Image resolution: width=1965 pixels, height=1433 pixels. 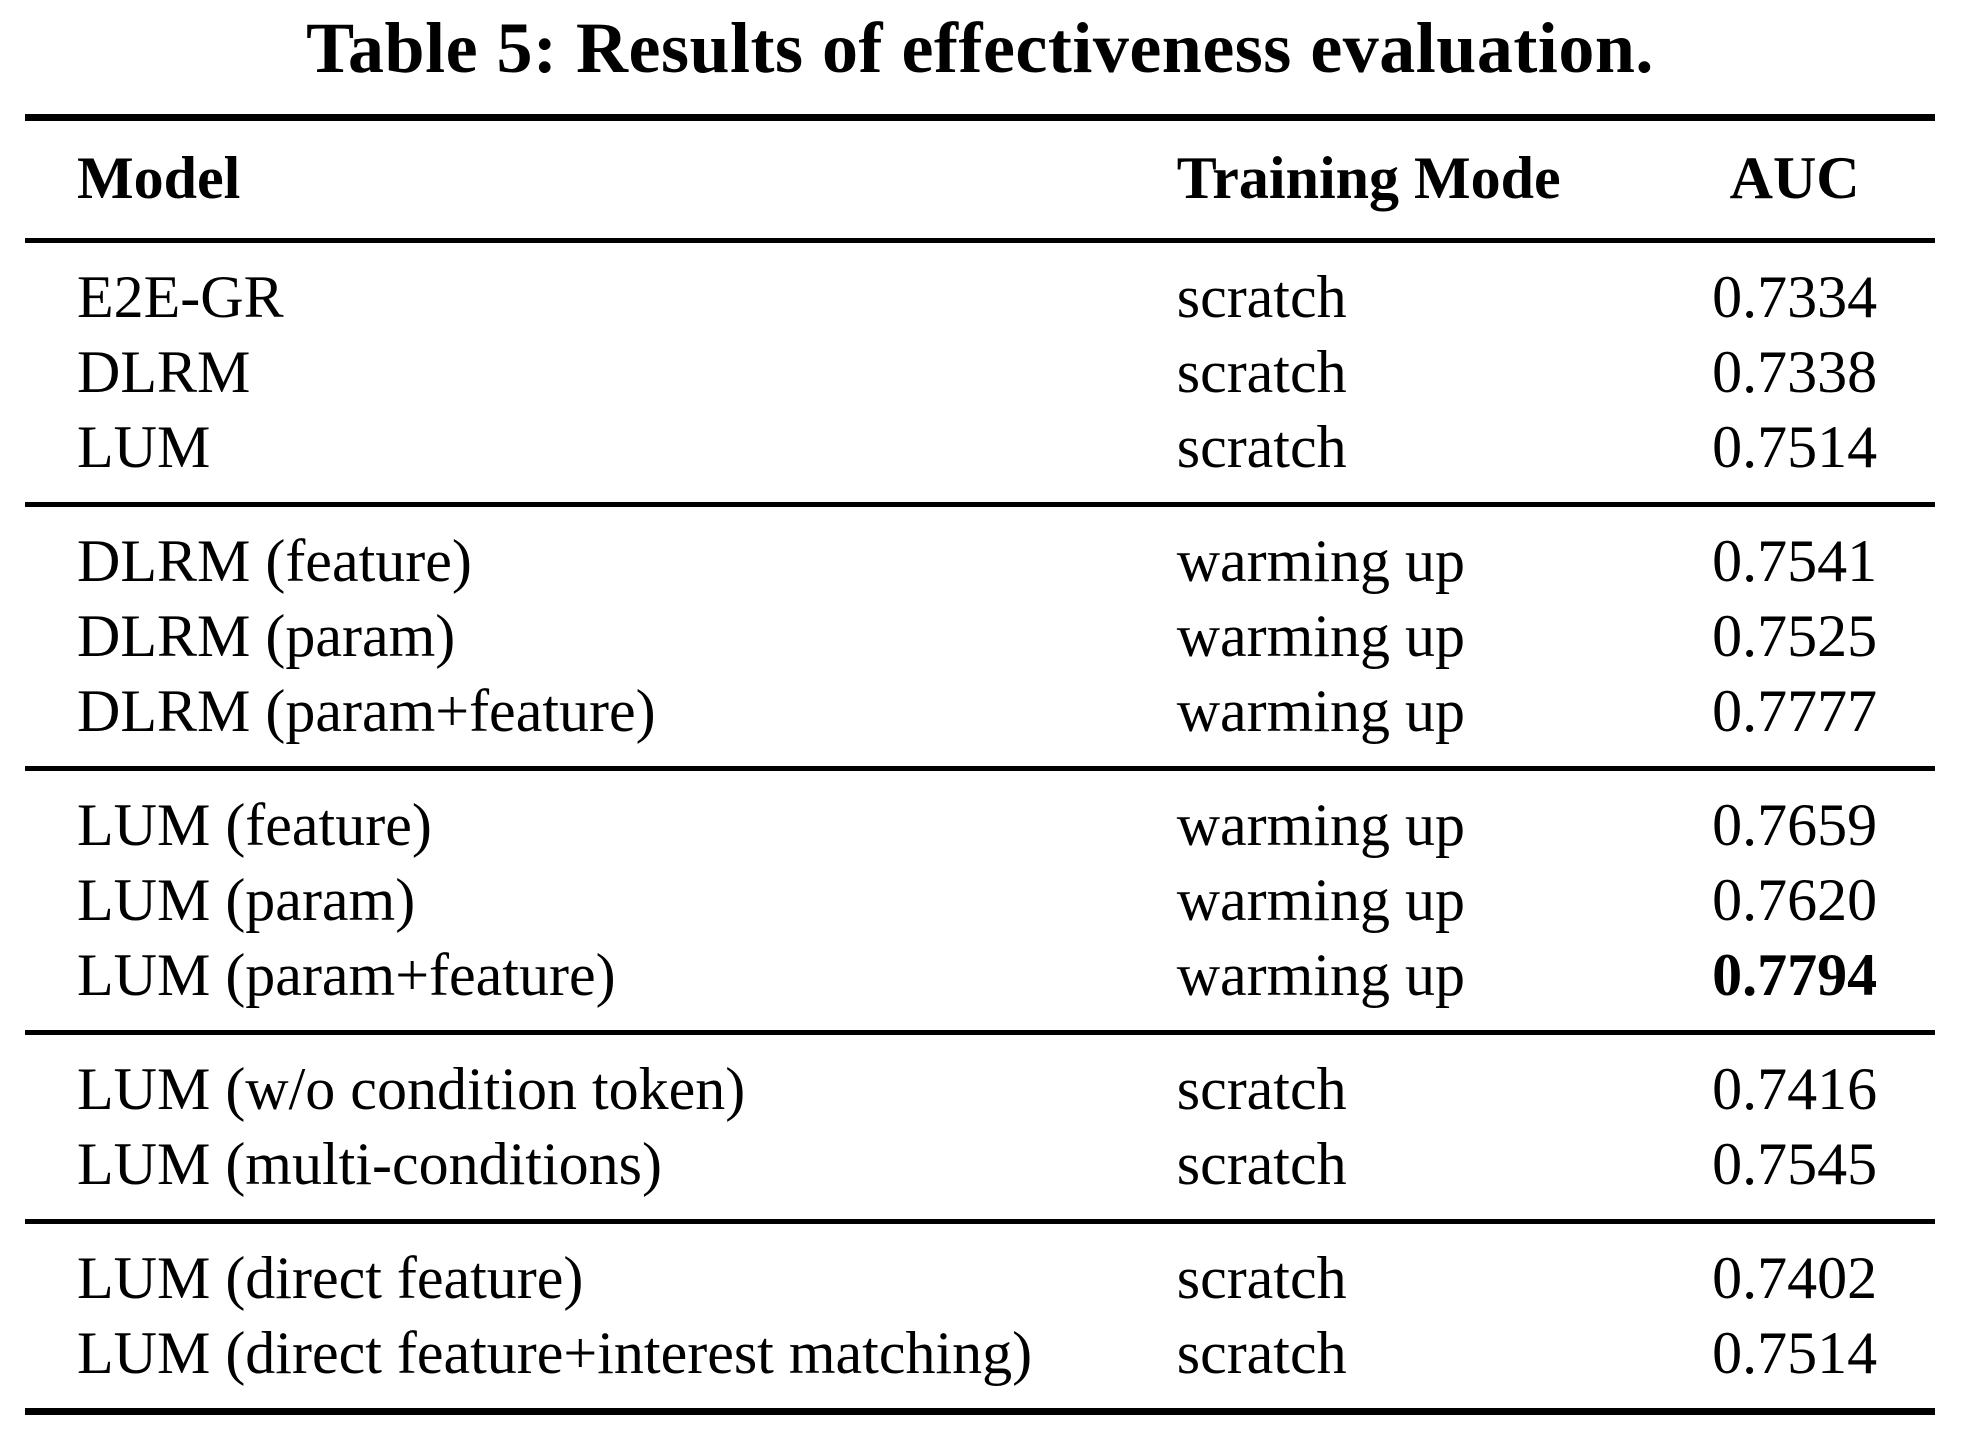 What do you see at coordinates (980, 985) in the screenshot?
I see `table-row: LUM (param+feature) warming up 0.7794` at bounding box center [980, 985].